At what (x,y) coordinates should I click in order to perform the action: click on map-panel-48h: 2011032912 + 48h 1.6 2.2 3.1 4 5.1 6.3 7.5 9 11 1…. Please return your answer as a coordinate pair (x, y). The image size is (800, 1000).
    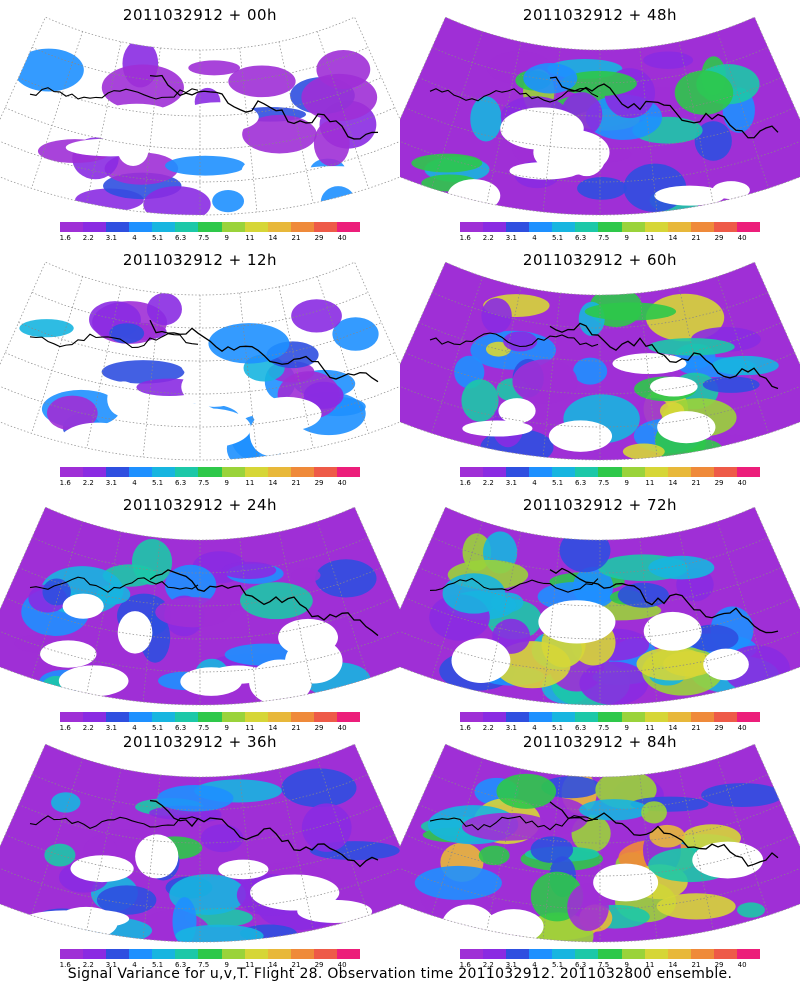
    Looking at the image, I should click on (600, 122).